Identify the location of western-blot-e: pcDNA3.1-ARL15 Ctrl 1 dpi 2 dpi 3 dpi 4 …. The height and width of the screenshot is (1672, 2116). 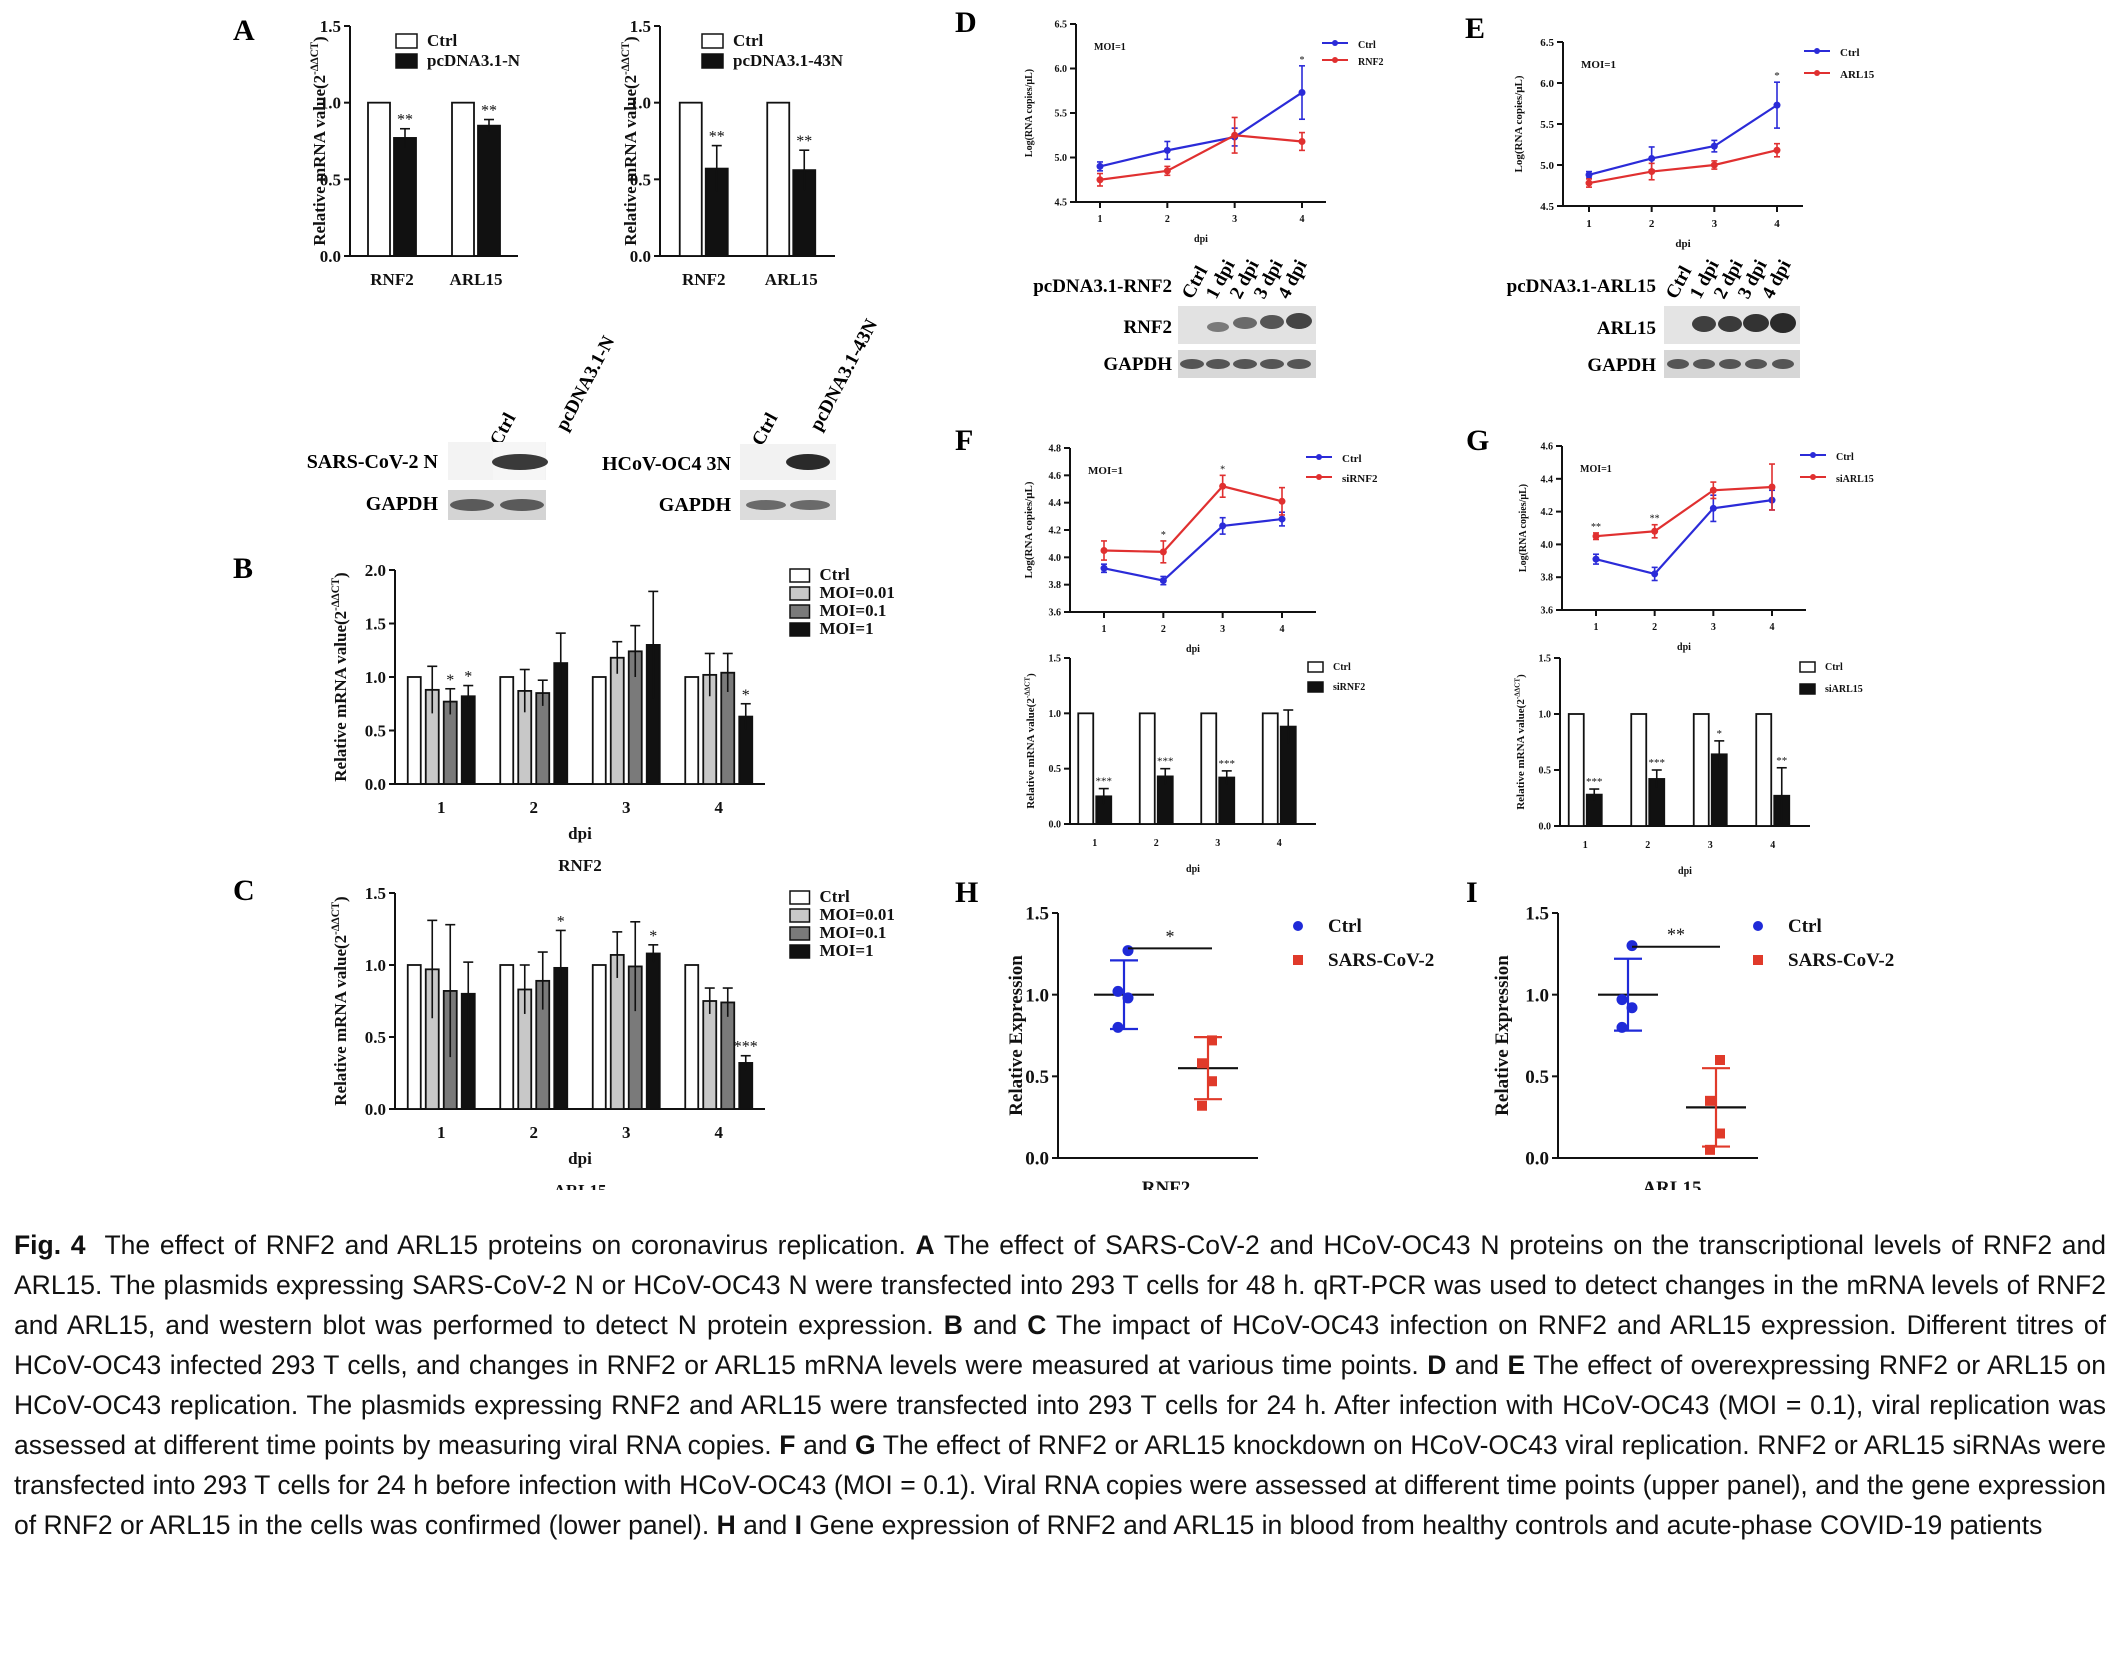
(1653, 317).